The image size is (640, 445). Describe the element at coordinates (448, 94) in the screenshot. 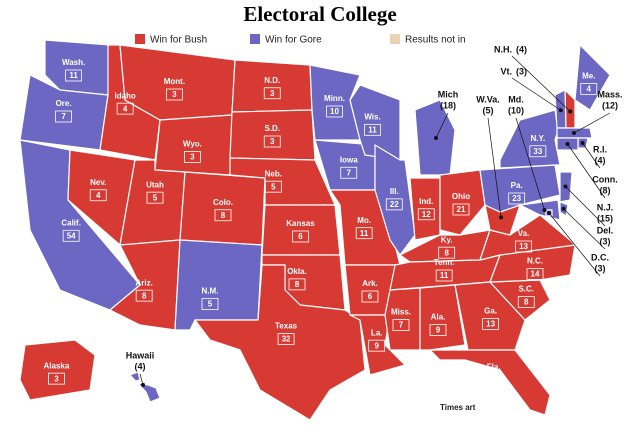

I see `callout-name: Mich` at that location.